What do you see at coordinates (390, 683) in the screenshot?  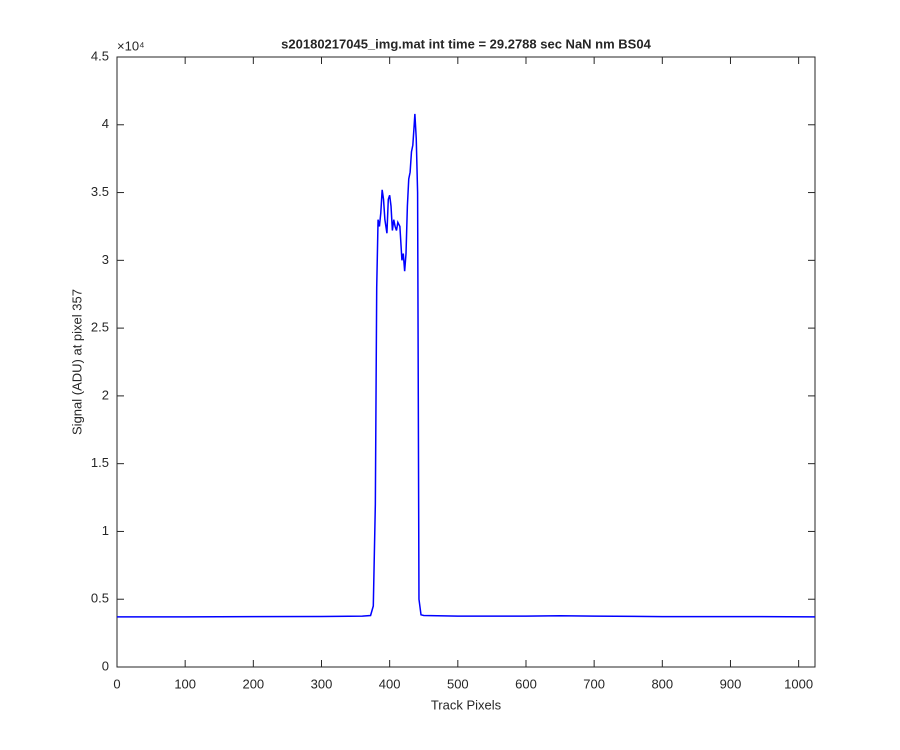 I see `x-tick-label: 400` at bounding box center [390, 683].